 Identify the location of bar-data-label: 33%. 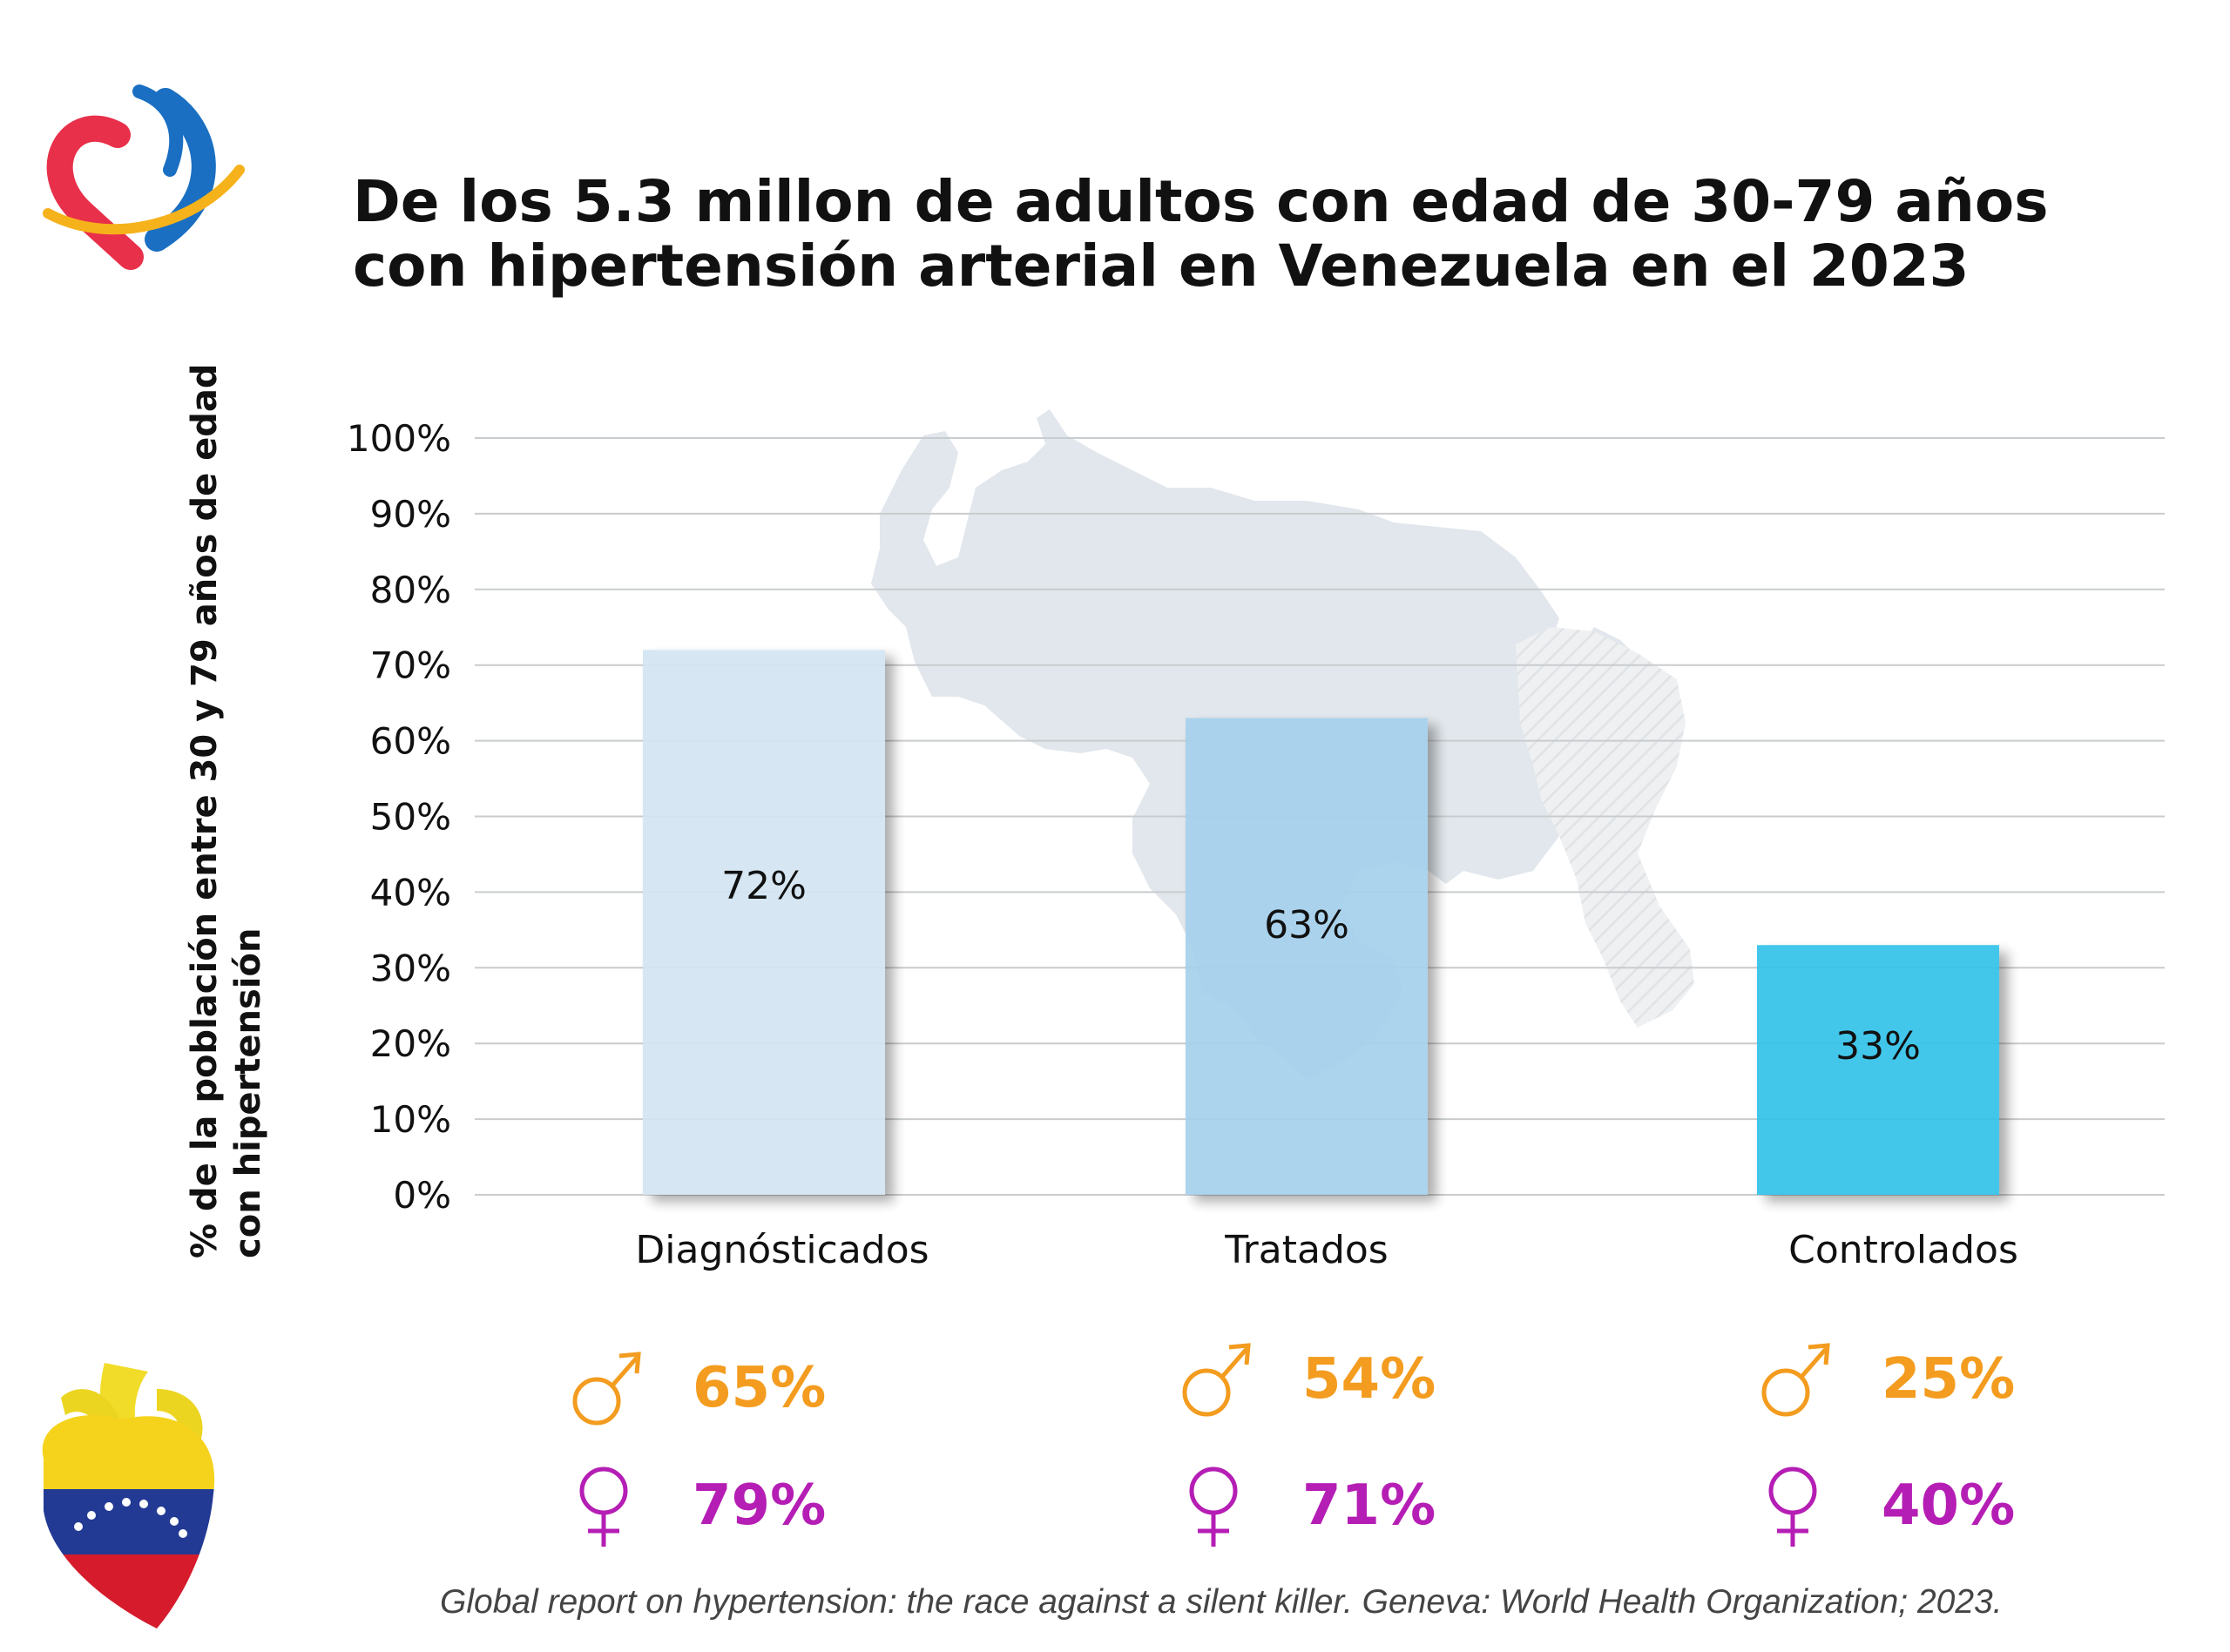
(1878, 1046).